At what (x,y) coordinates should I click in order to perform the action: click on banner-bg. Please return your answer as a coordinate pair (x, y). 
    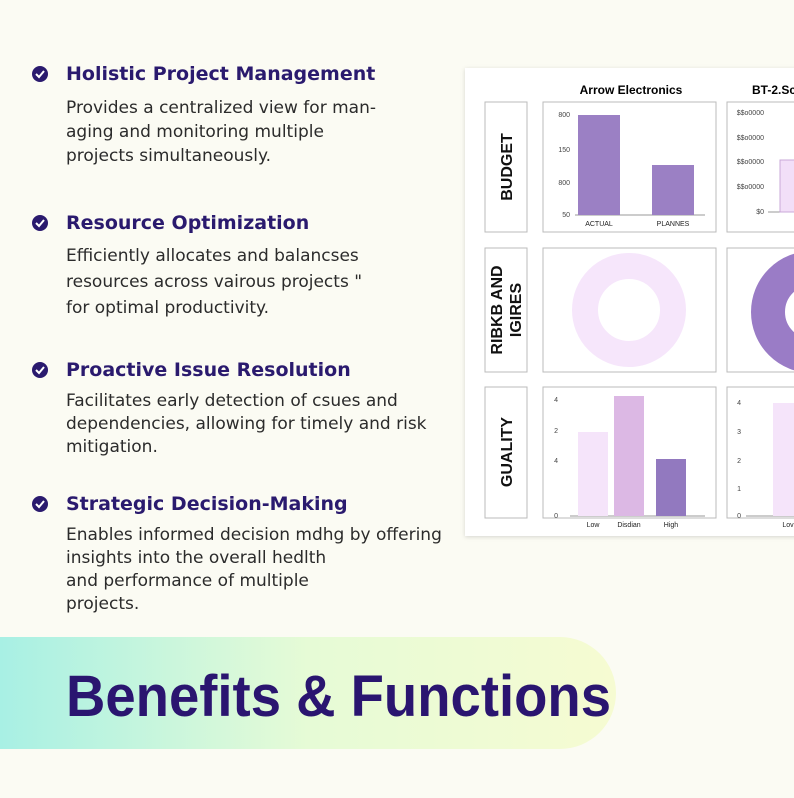
    Looking at the image, I should click on (308, 693).